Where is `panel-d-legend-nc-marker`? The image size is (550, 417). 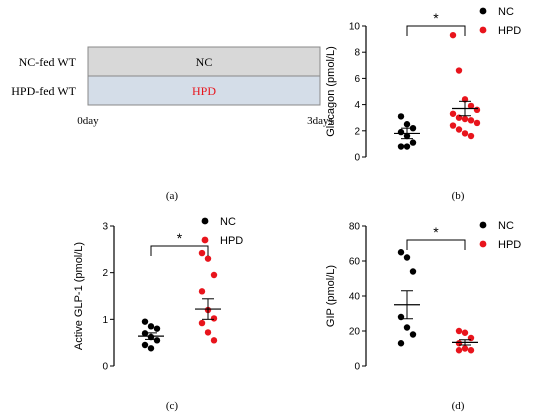 panel-d-legend-nc-marker is located at coordinates (483, 225).